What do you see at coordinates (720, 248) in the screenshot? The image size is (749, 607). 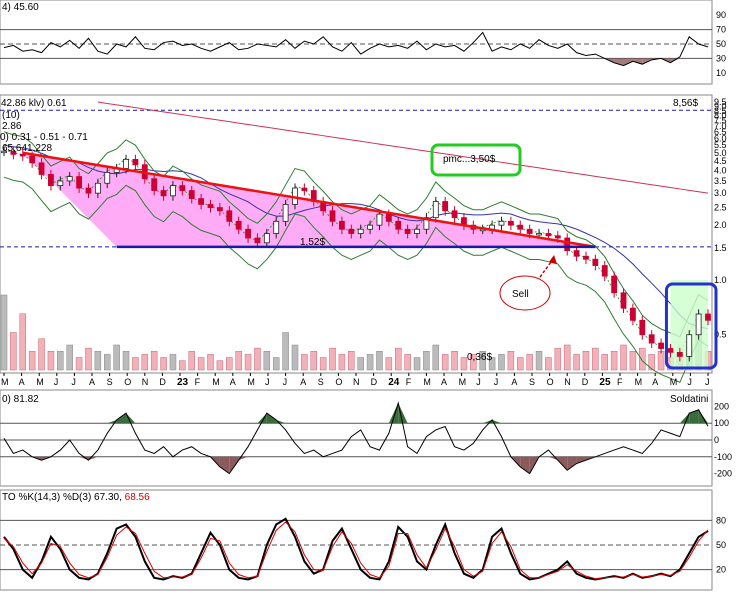 I see `price-tick-label: 1.5` at bounding box center [720, 248].